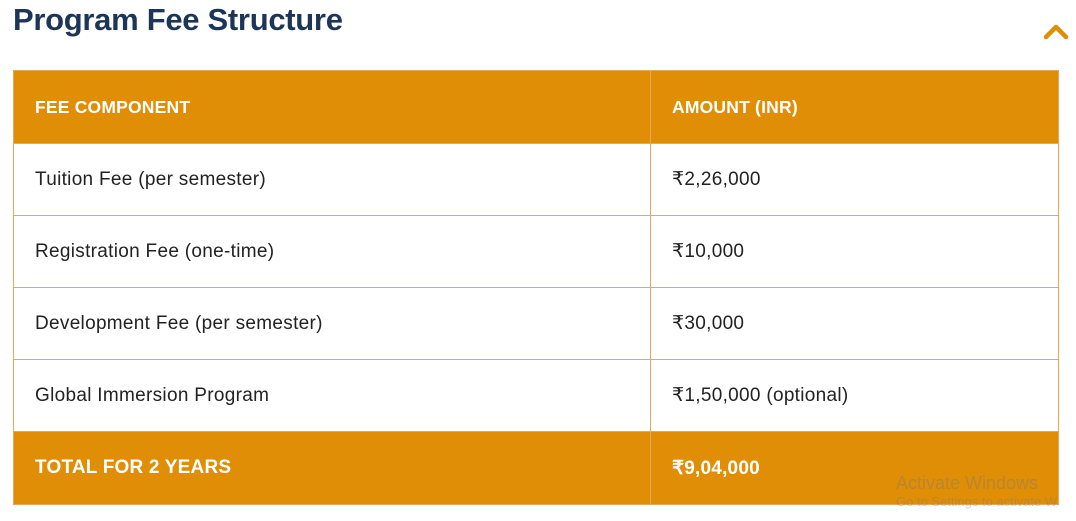 Image resolution: width=1076 pixels, height=521 pixels. I want to click on table-row: Registration Fee (one-time) ₹10,000, so click(536, 251).